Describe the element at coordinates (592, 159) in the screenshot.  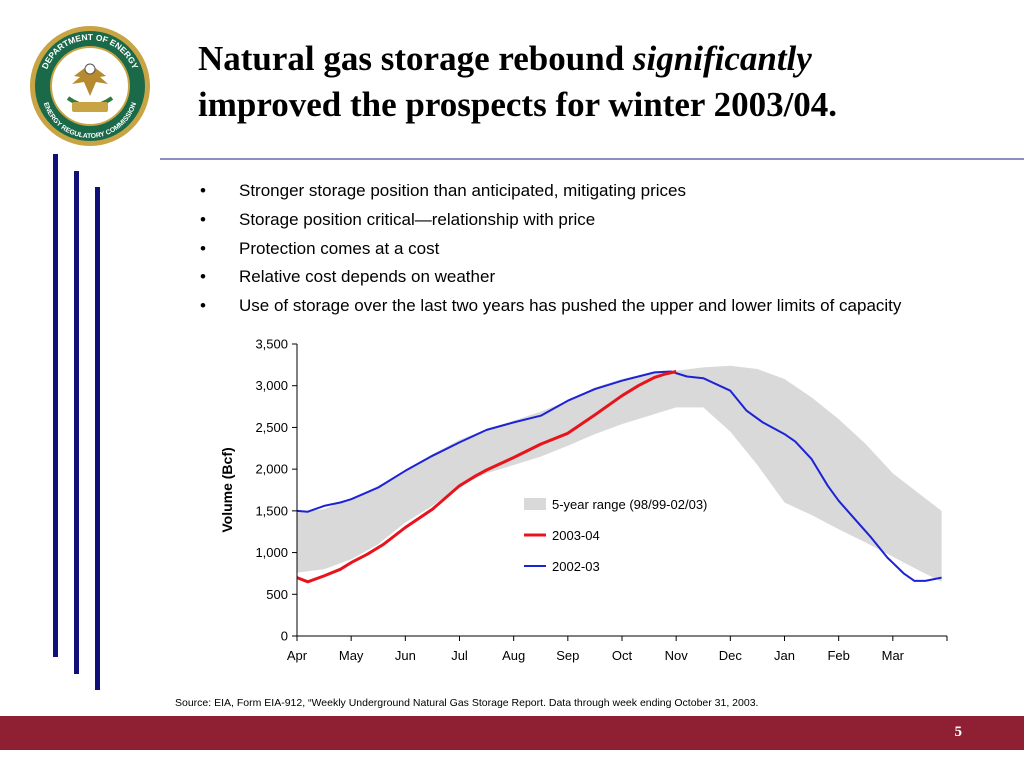
I see `title-divider` at that location.